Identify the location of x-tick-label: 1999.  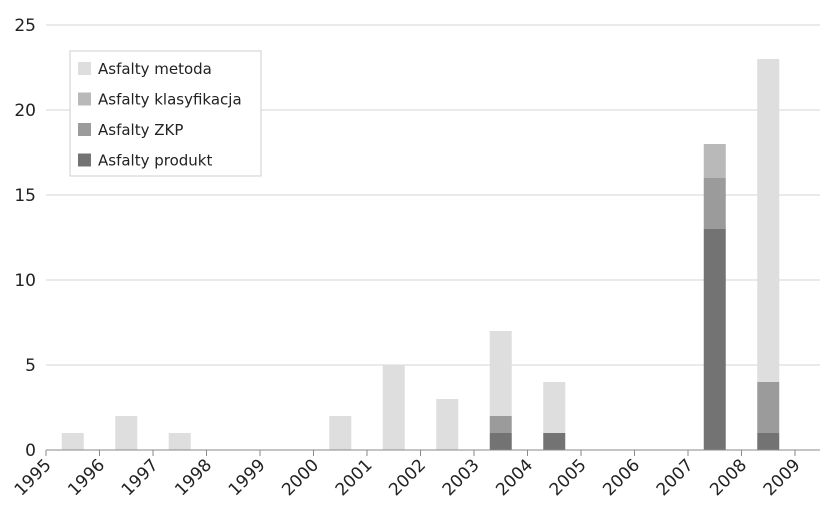
(247, 477).